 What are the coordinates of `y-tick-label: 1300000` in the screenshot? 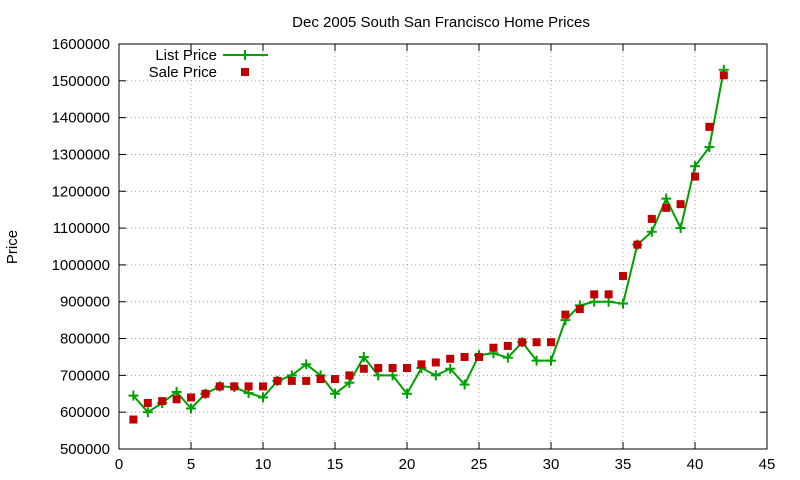 It's located at (81, 154).